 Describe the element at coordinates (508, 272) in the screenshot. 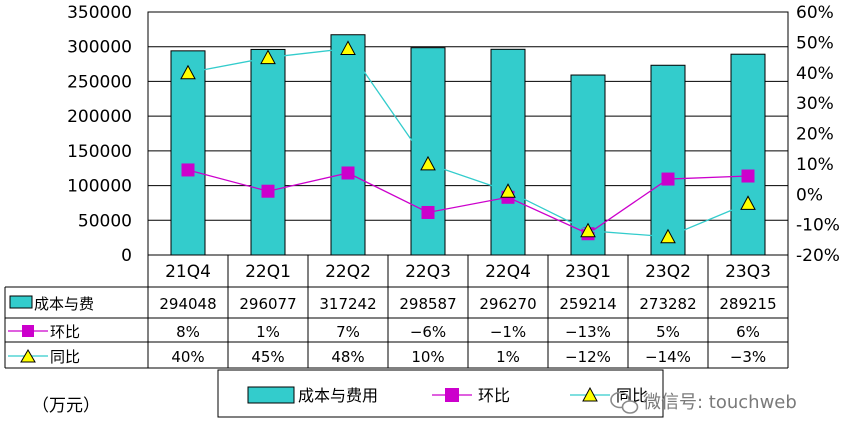

I see `x-tick-label: 22Q4` at that location.